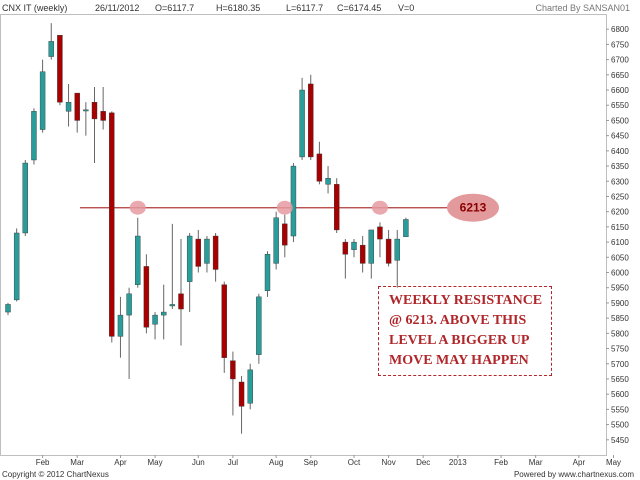 This screenshot has width=640, height=480. Describe the element at coordinates (620, 303) in the screenshot. I see `y-tick-label: 5900` at that location.